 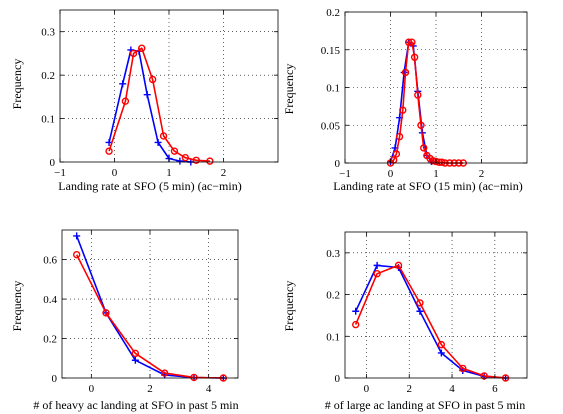 What do you see at coordinates (50, 261) in the screenshot?
I see `y-tick-label: 0.6` at bounding box center [50, 261].